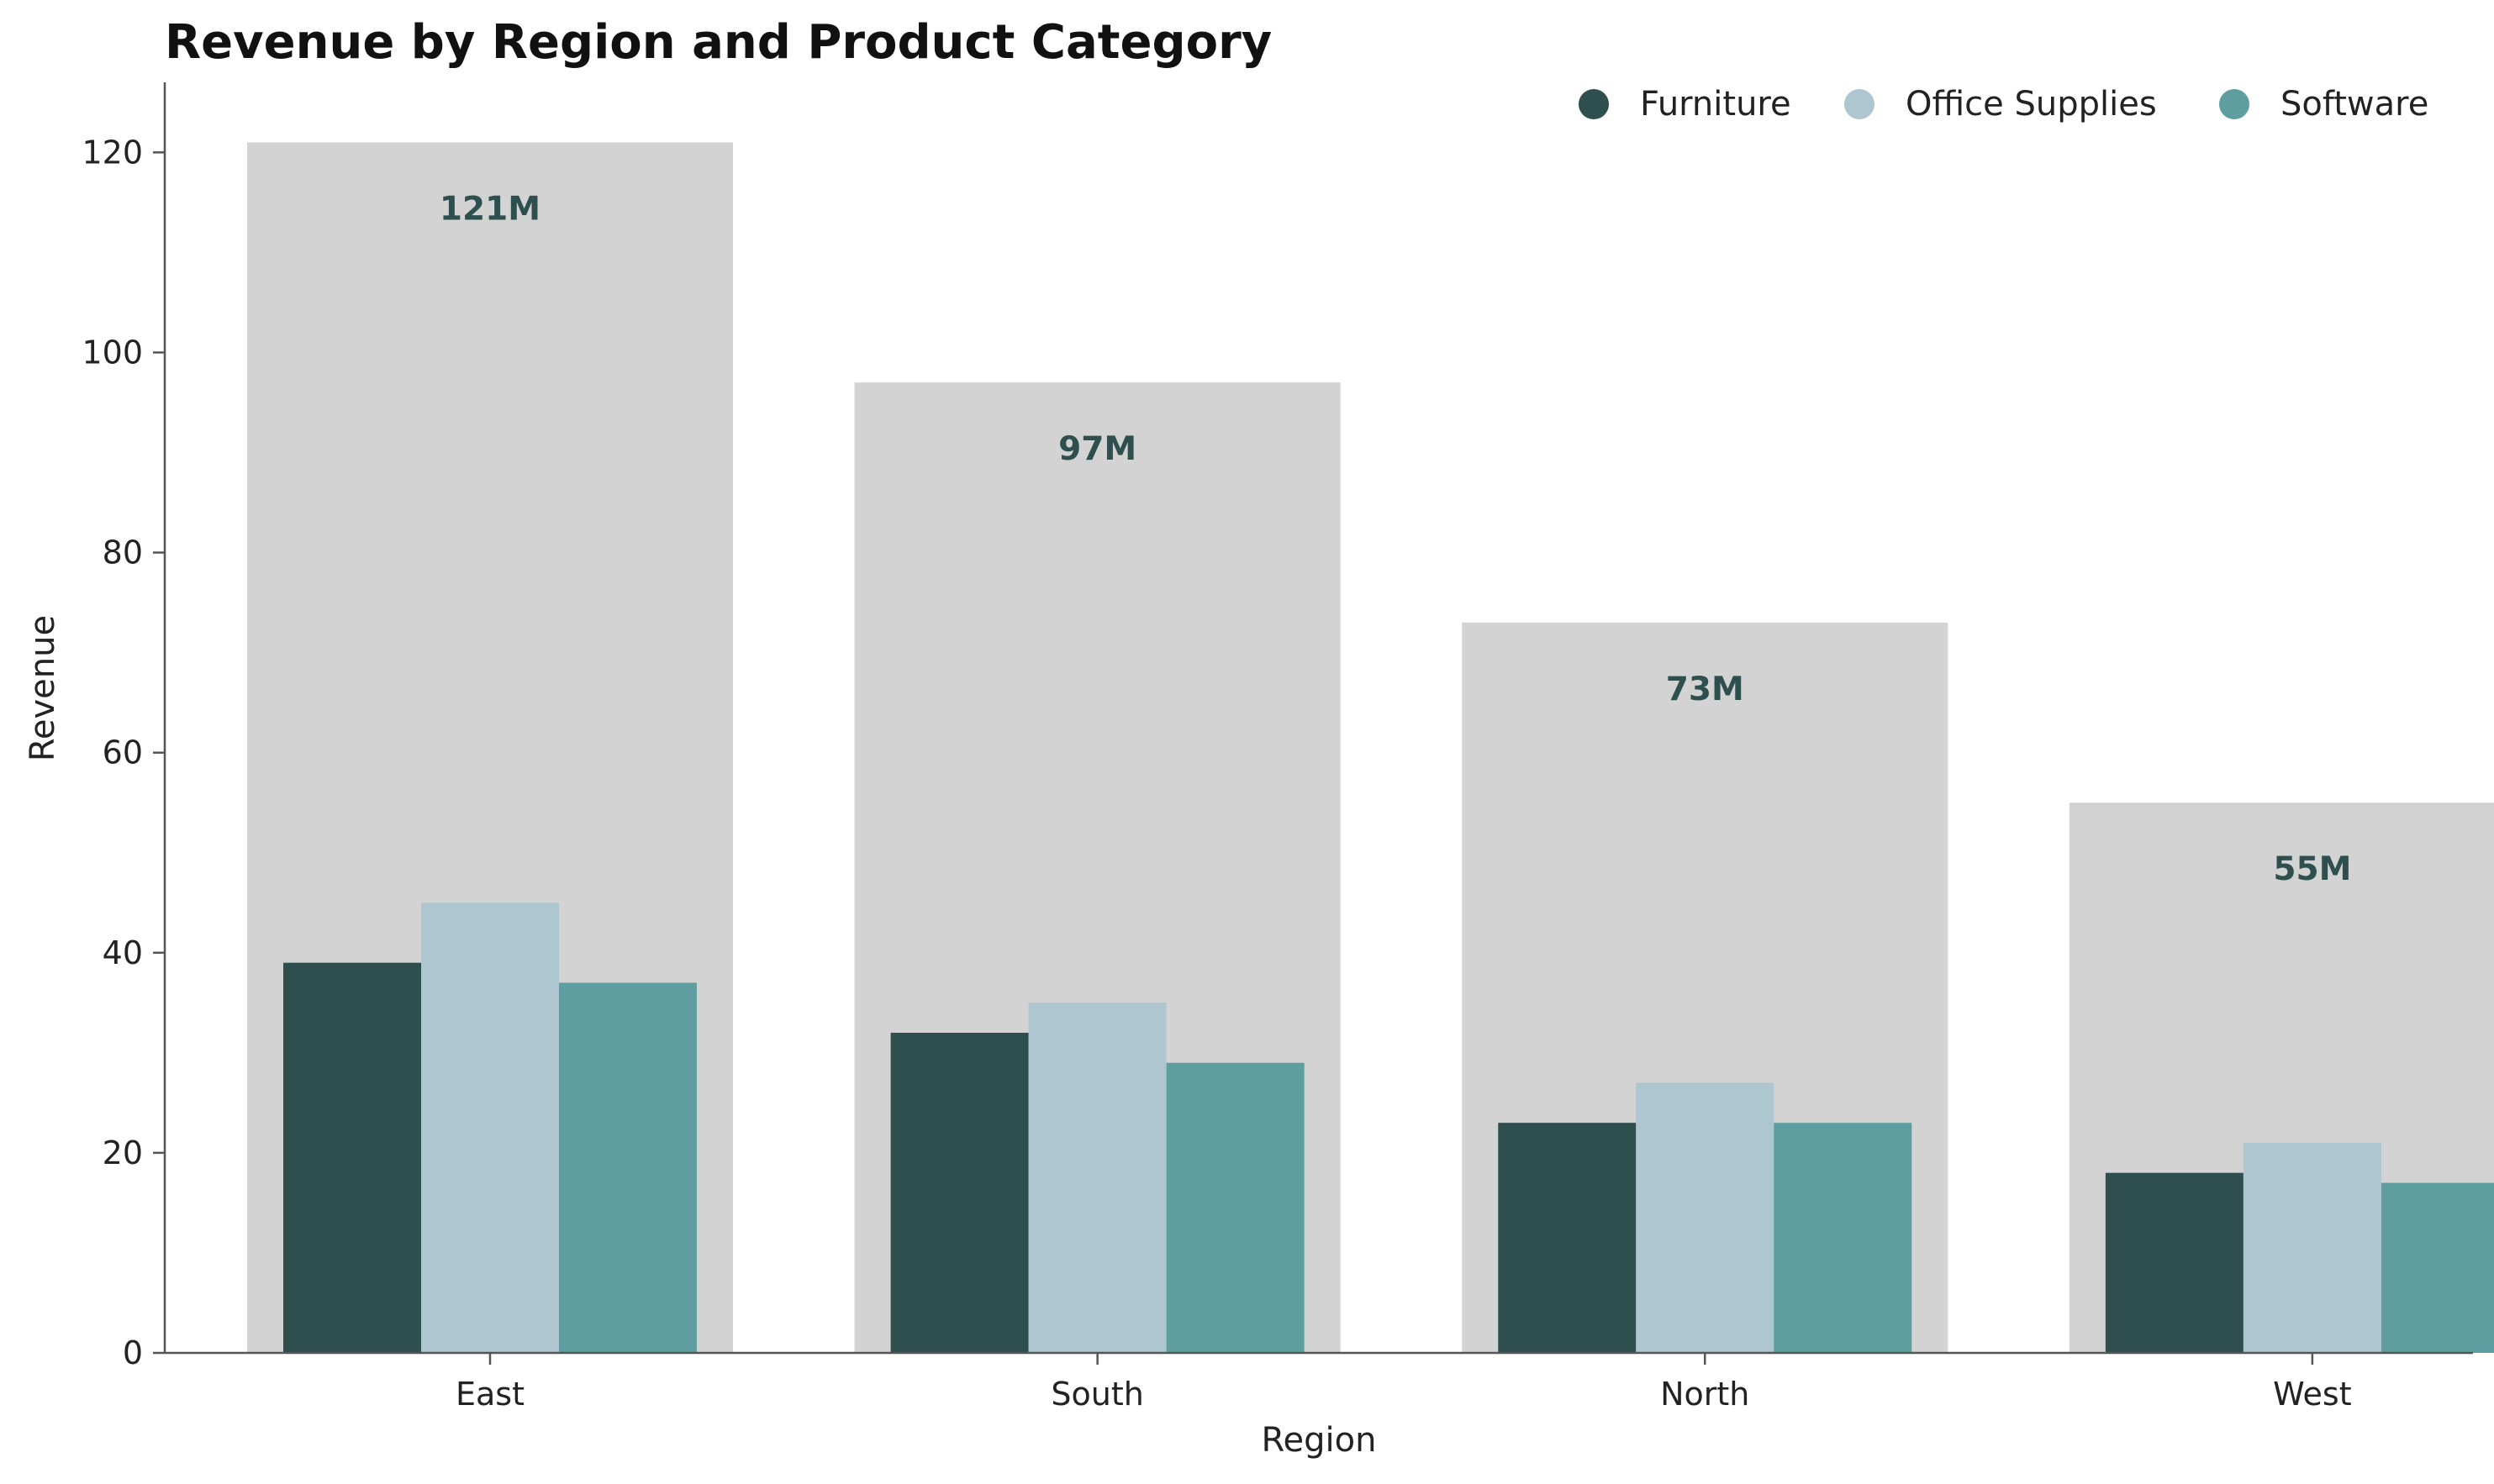  Describe the element at coordinates (628, 1167) in the screenshot. I see `bar-east-software` at that location.